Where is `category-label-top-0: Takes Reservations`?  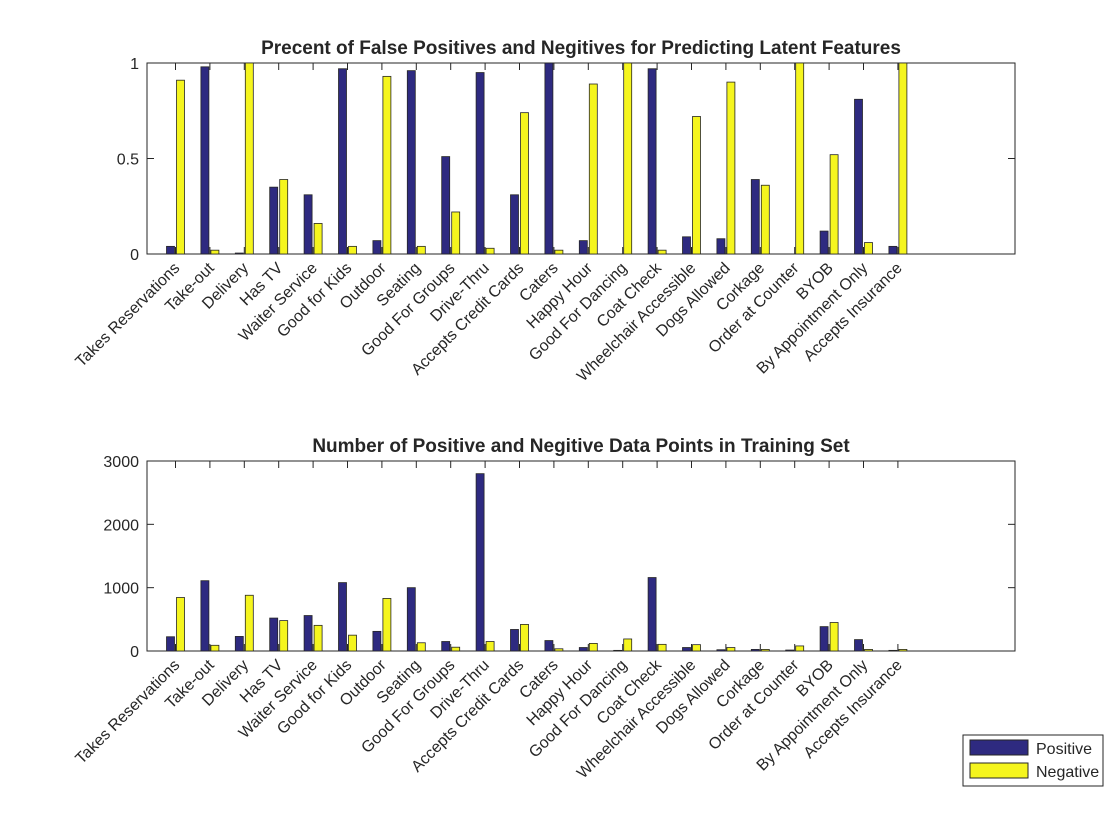
category-label-top-0: Takes Reservations is located at coordinates (128, 315).